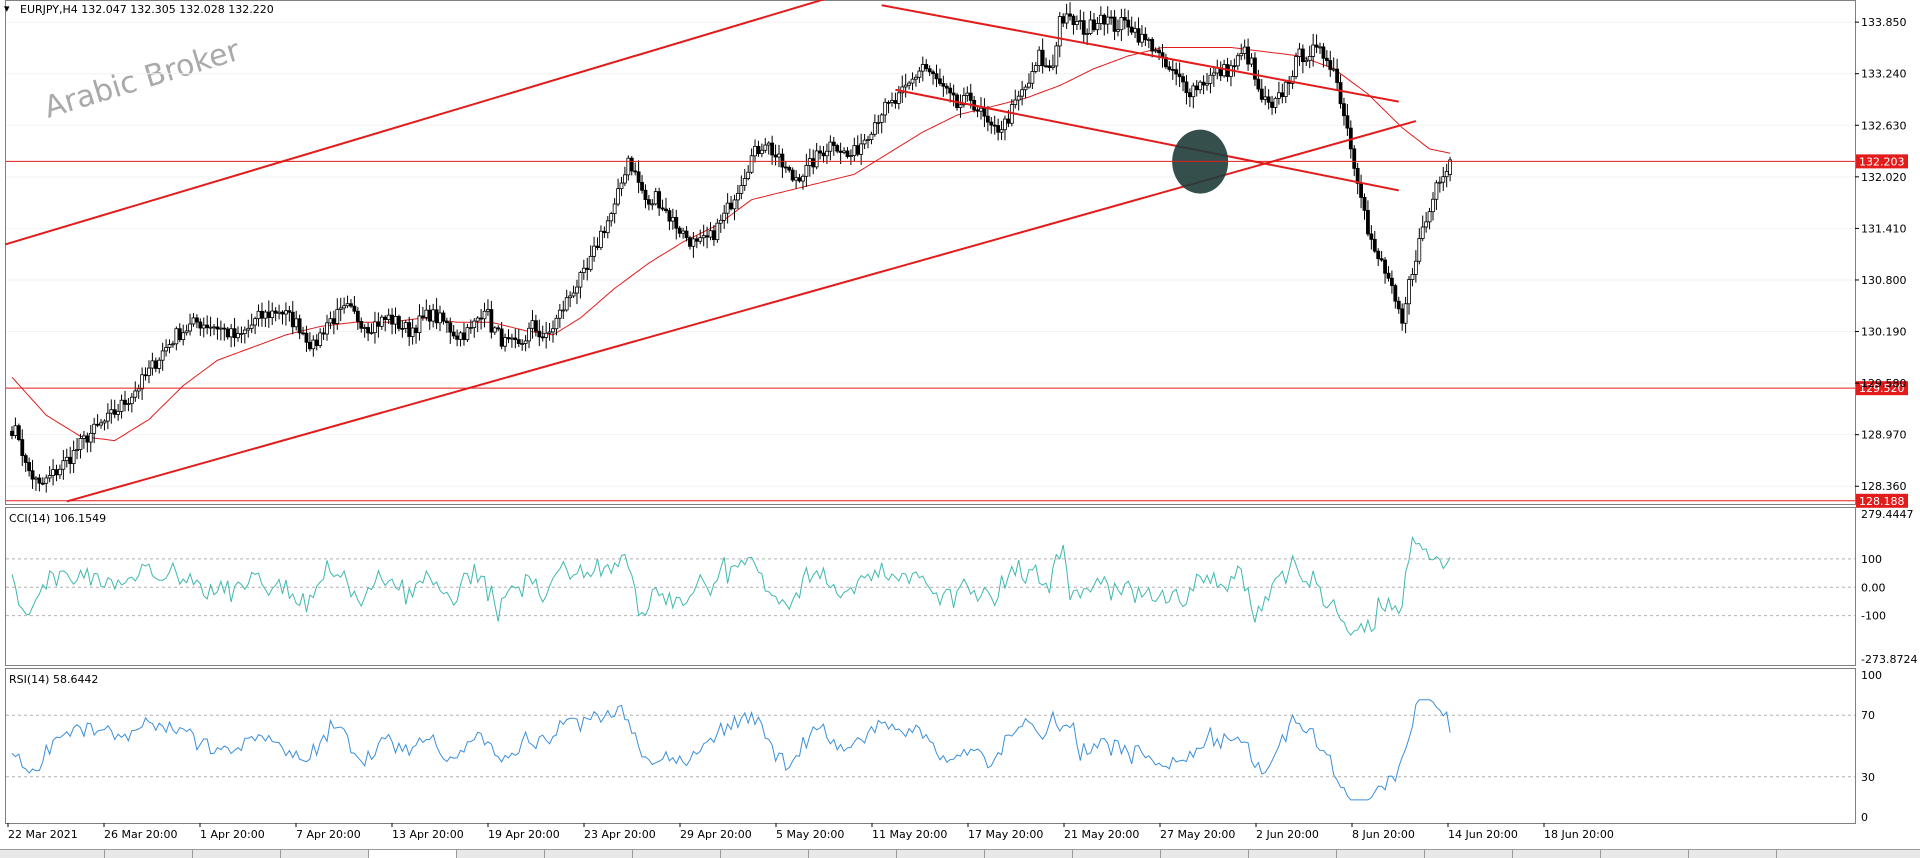  What do you see at coordinates (1140, 53) in the screenshot?
I see `descending-channel-top` at bounding box center [1140, 53].